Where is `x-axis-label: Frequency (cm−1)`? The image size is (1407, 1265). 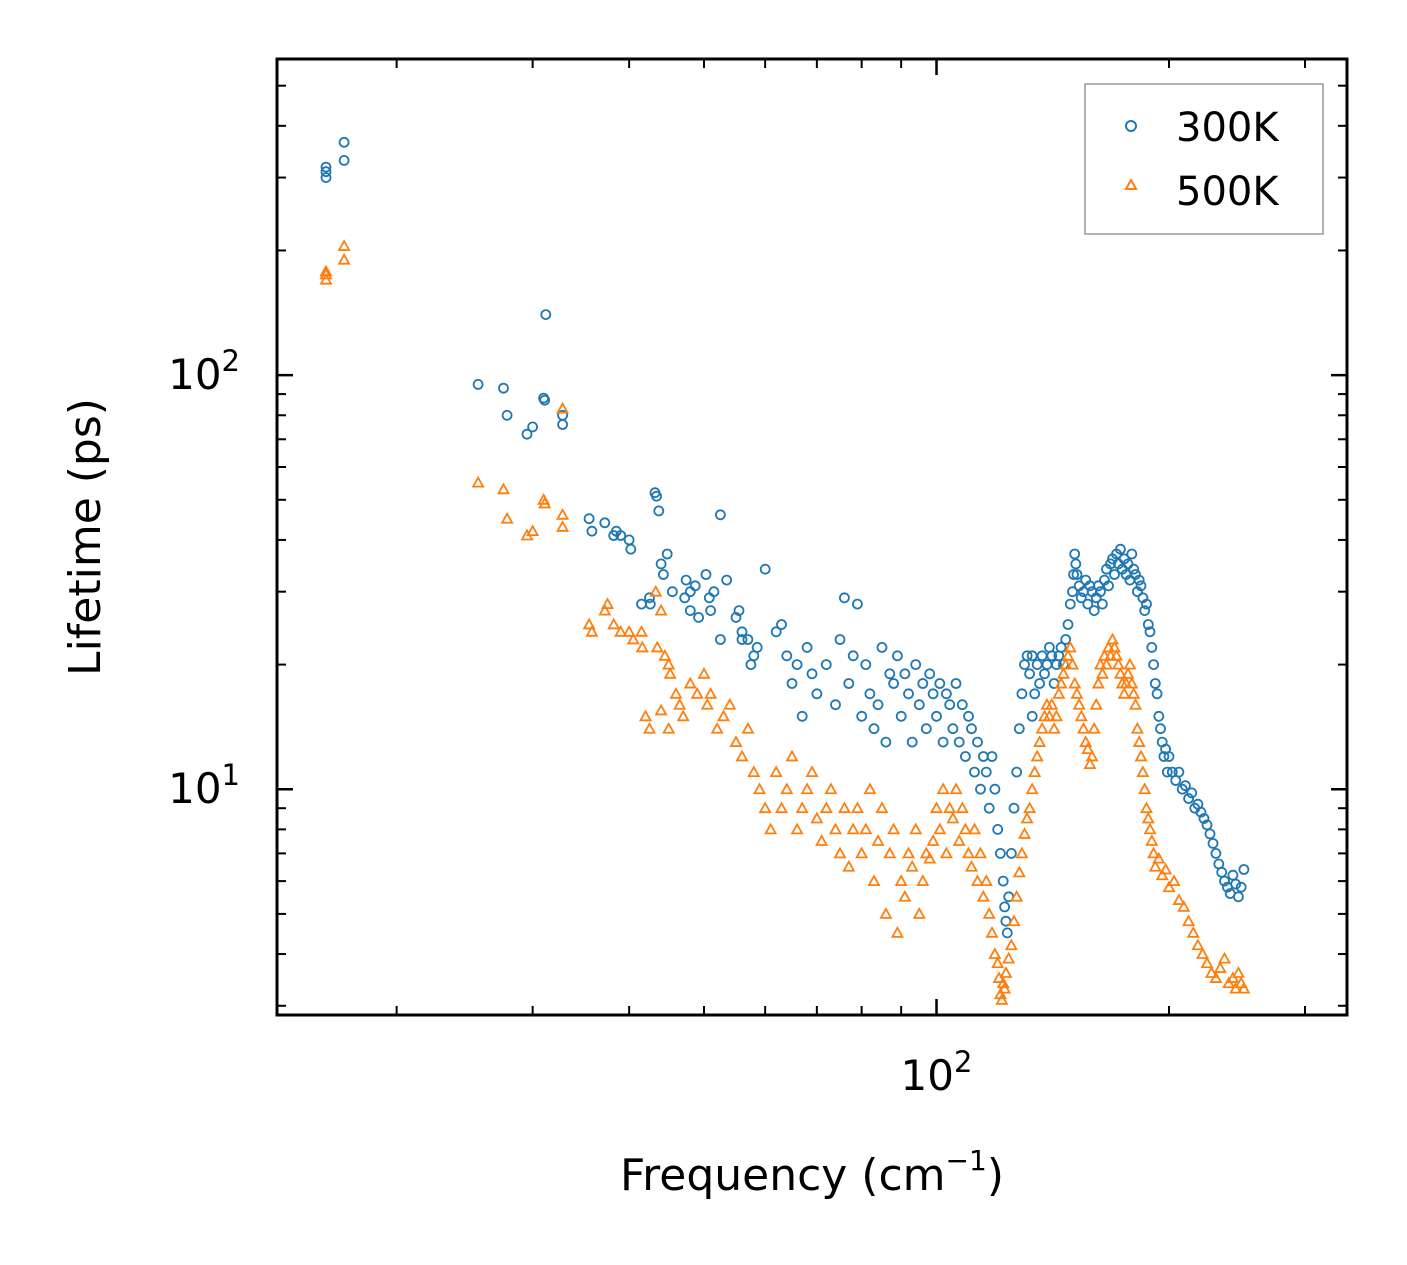 x-axis-label: Frequency (cm−1) is located at coordinates (812, 1172).